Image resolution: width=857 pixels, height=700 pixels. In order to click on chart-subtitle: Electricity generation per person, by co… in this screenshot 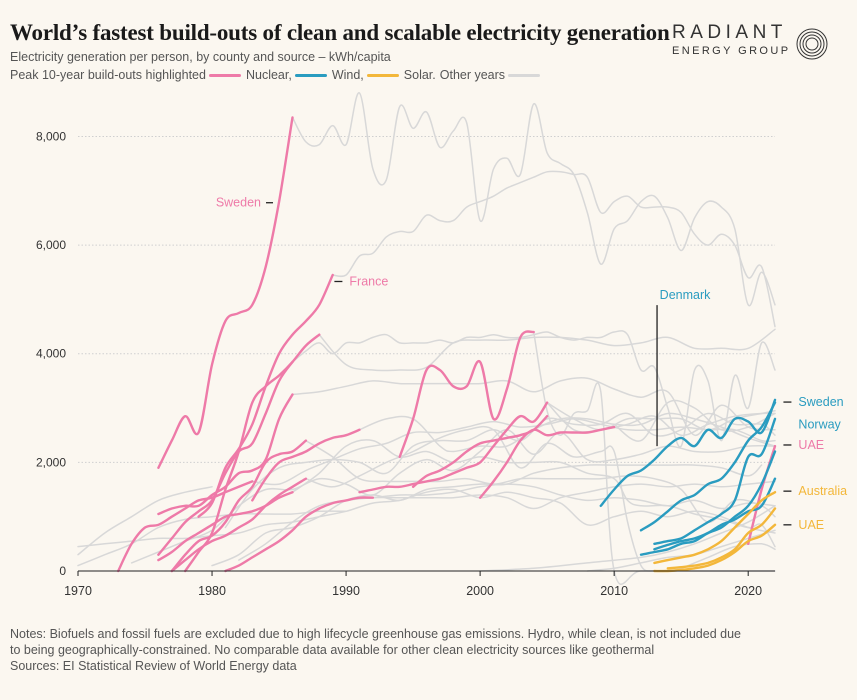, I will do `click(200, 57)`.